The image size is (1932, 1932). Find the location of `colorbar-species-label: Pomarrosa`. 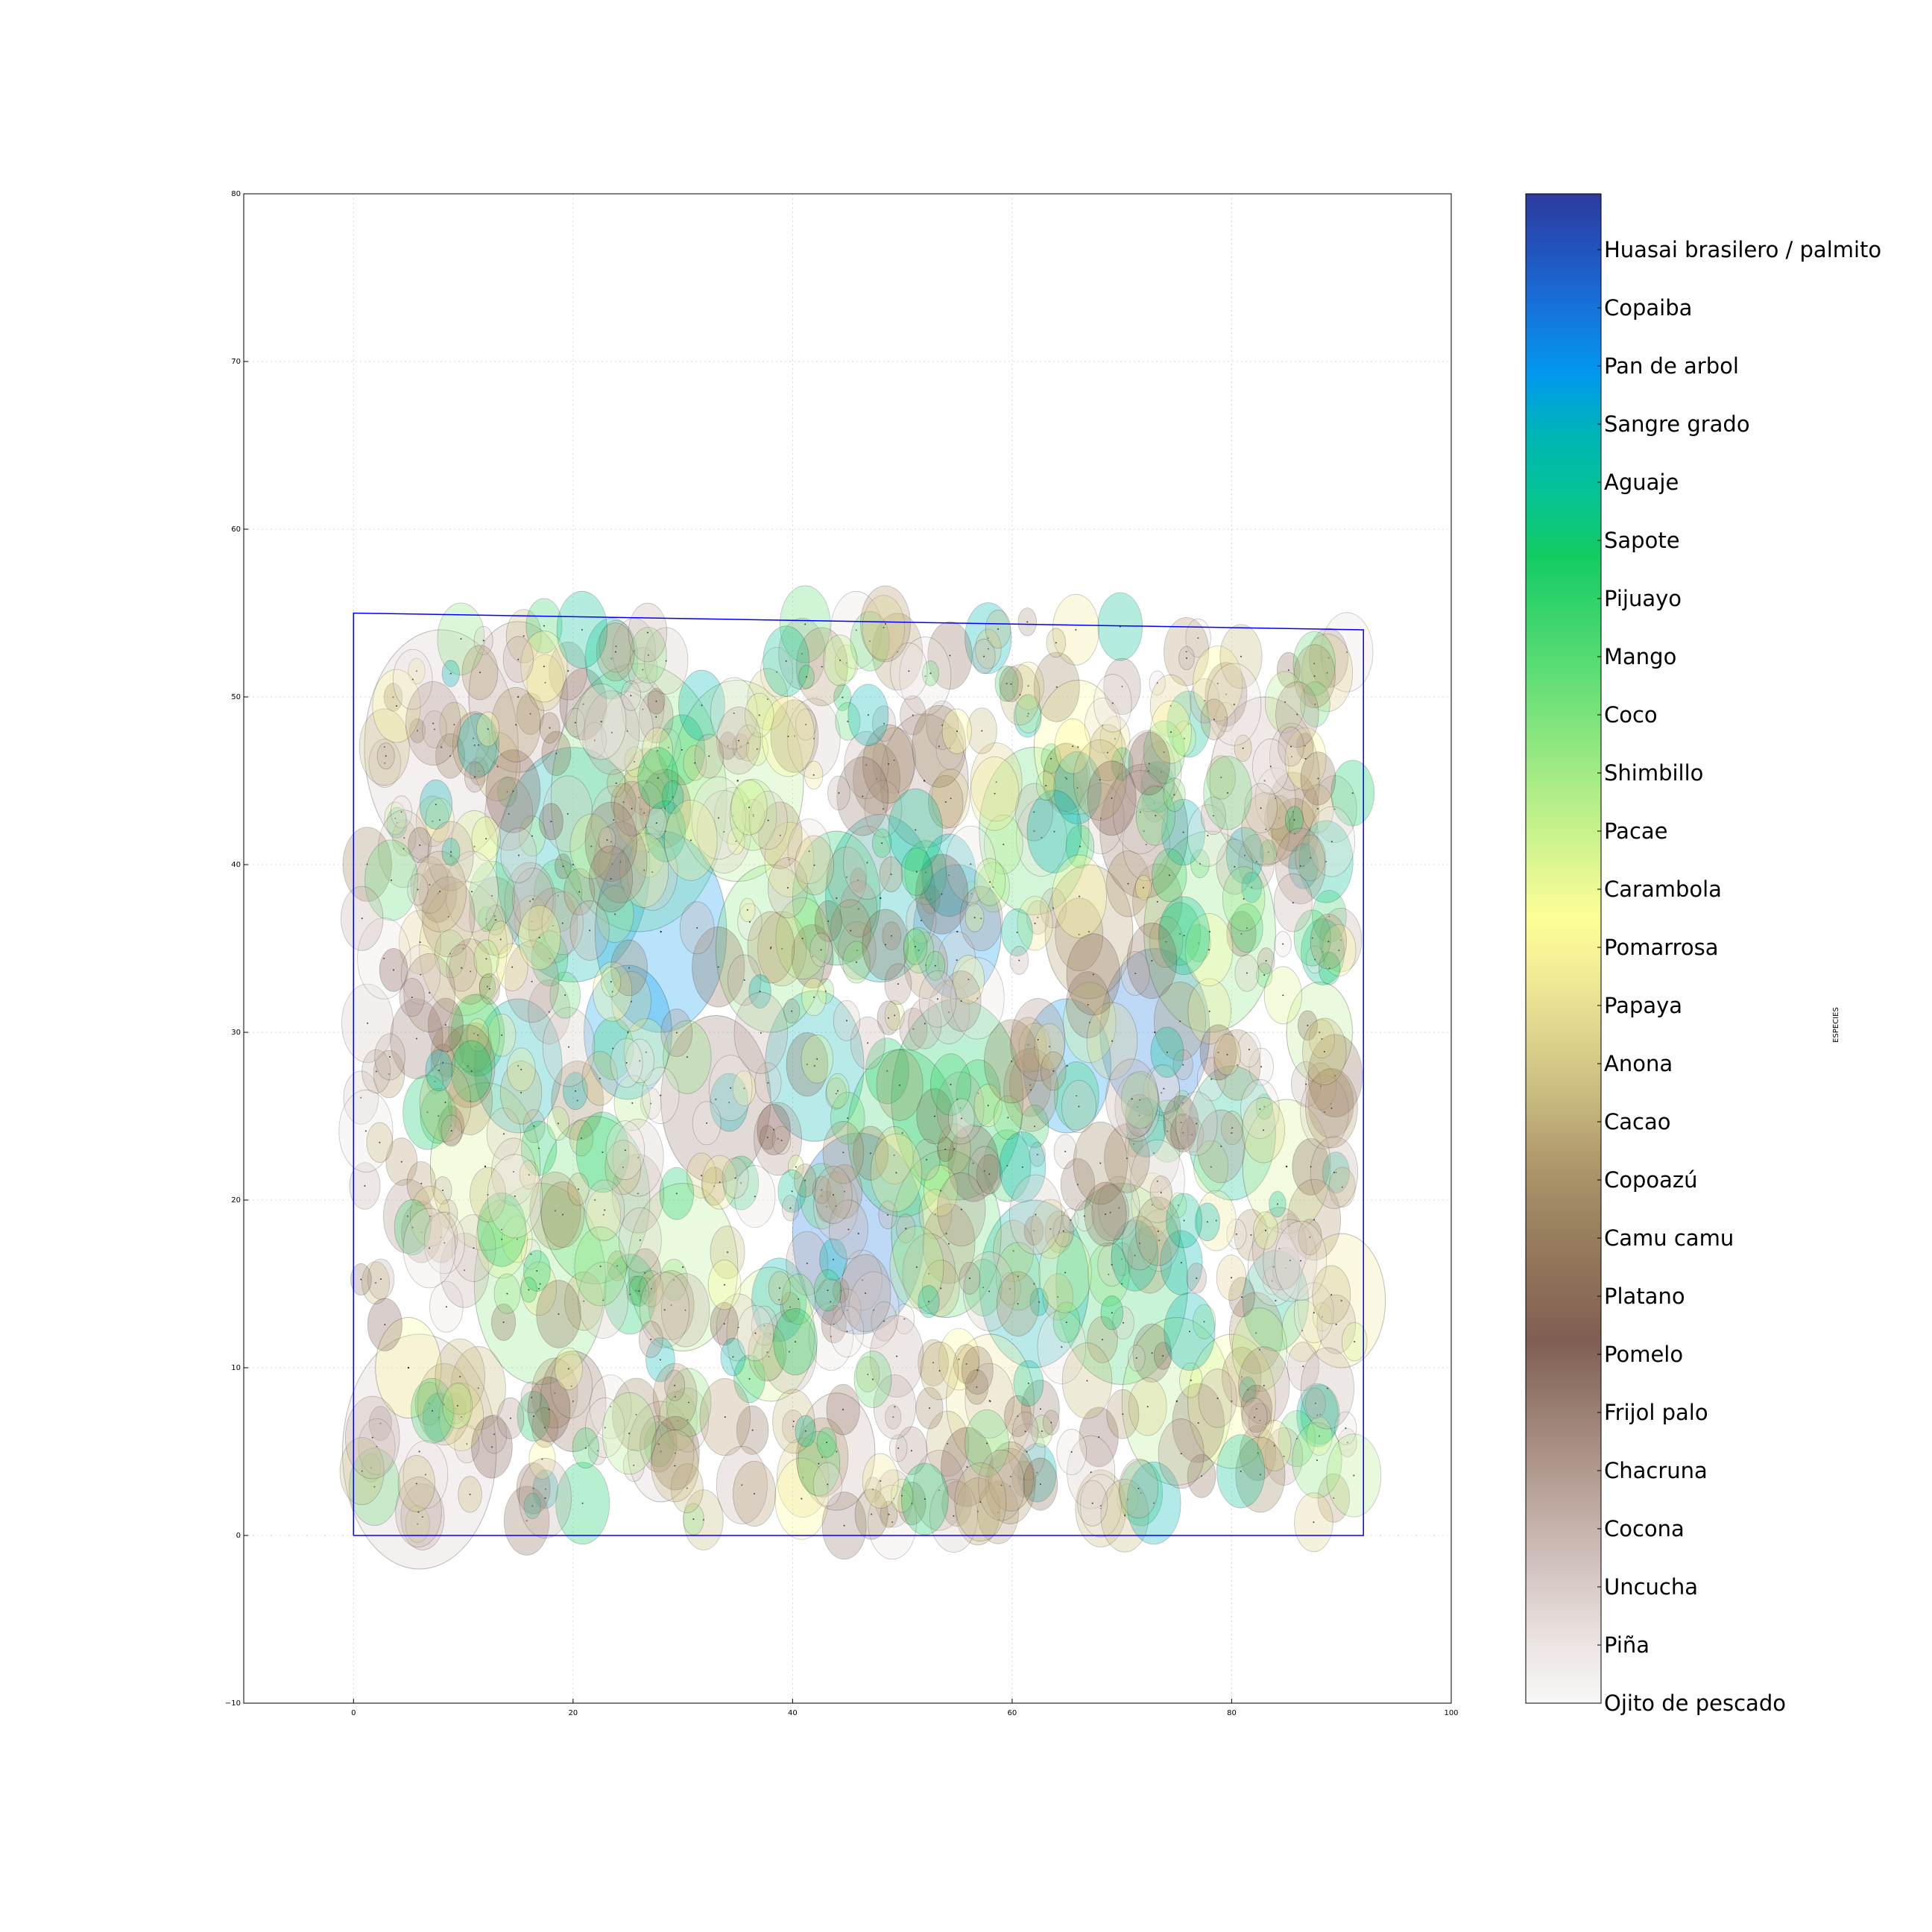

colorbar-species-label: Pomarrosa is located at coordinates (1661, 948).